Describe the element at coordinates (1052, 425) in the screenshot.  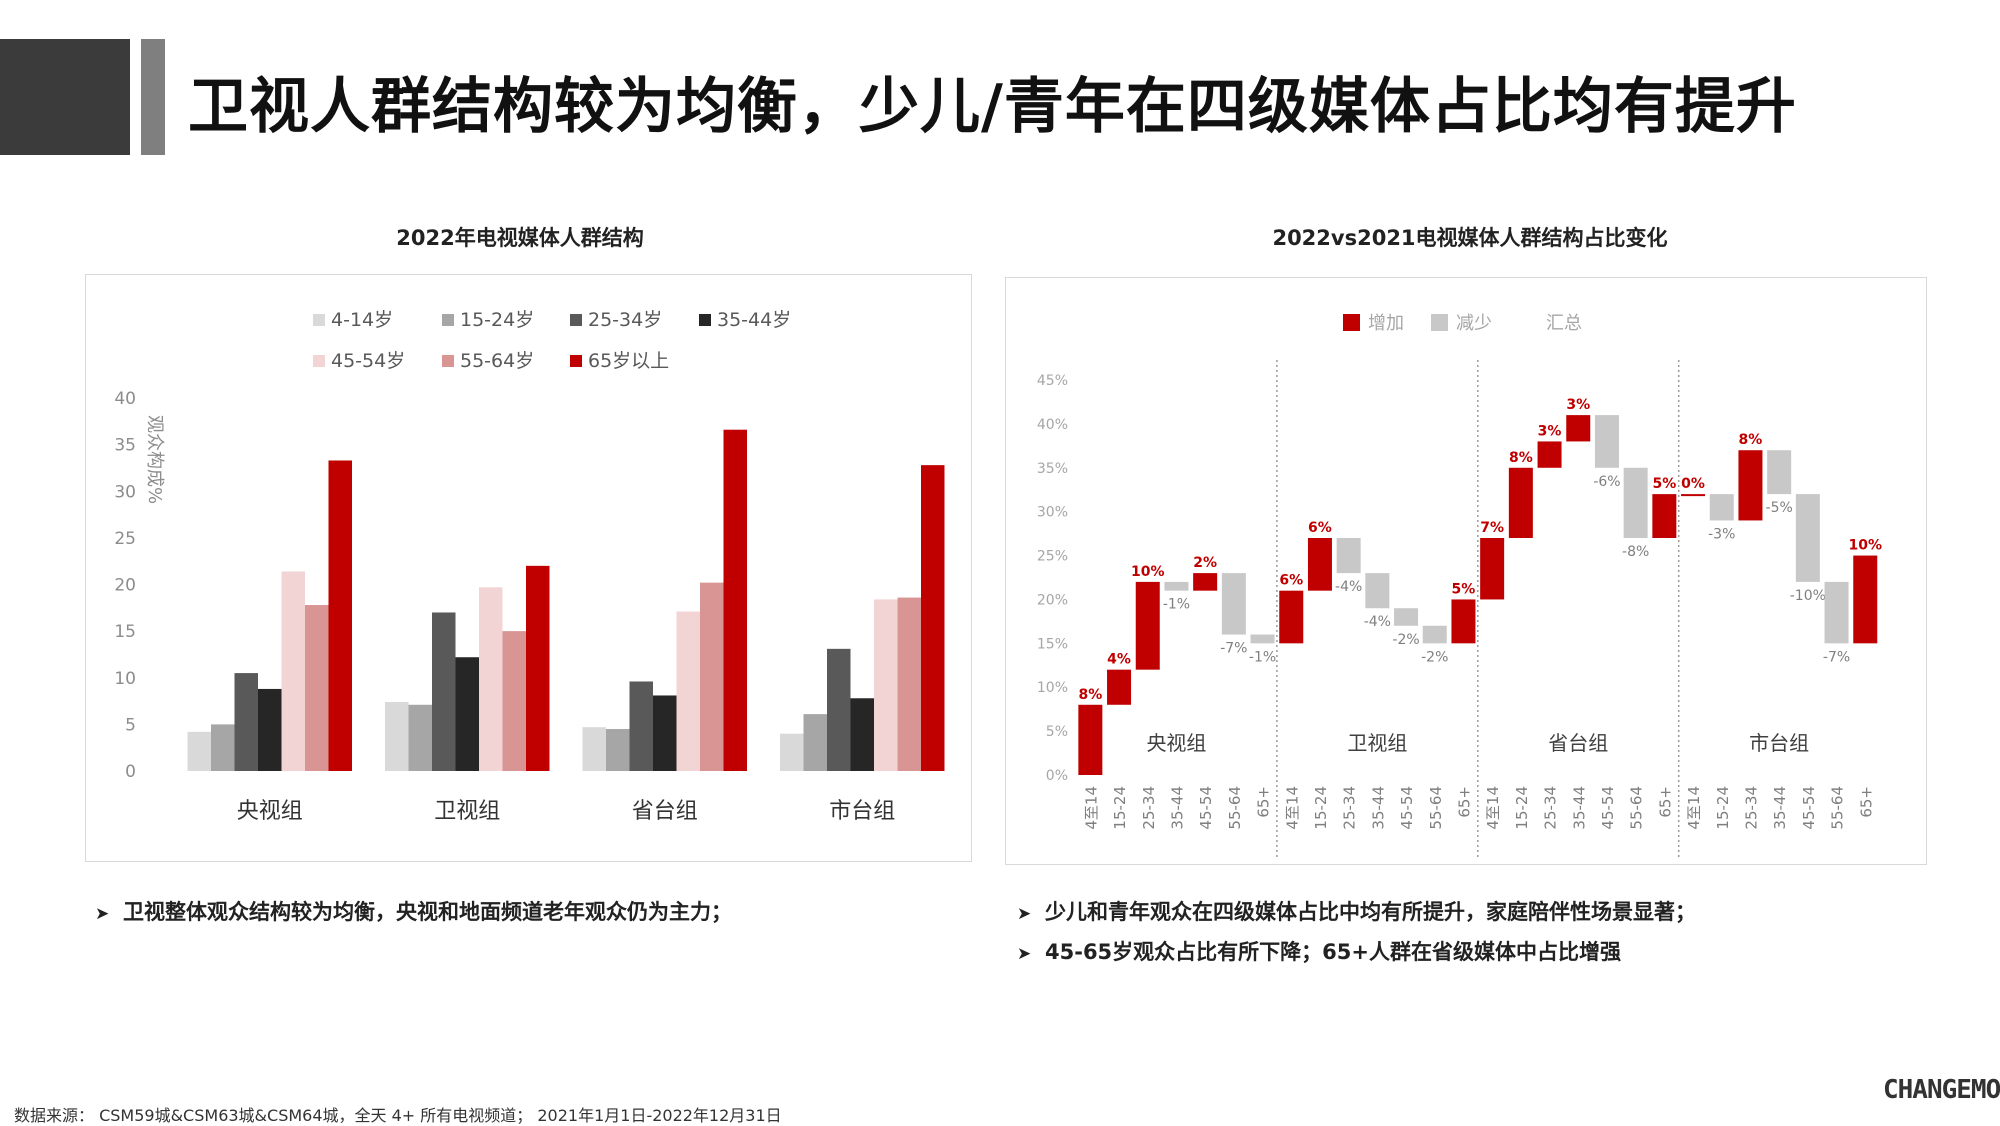
I see `y-tick-label: 40%` at that location.